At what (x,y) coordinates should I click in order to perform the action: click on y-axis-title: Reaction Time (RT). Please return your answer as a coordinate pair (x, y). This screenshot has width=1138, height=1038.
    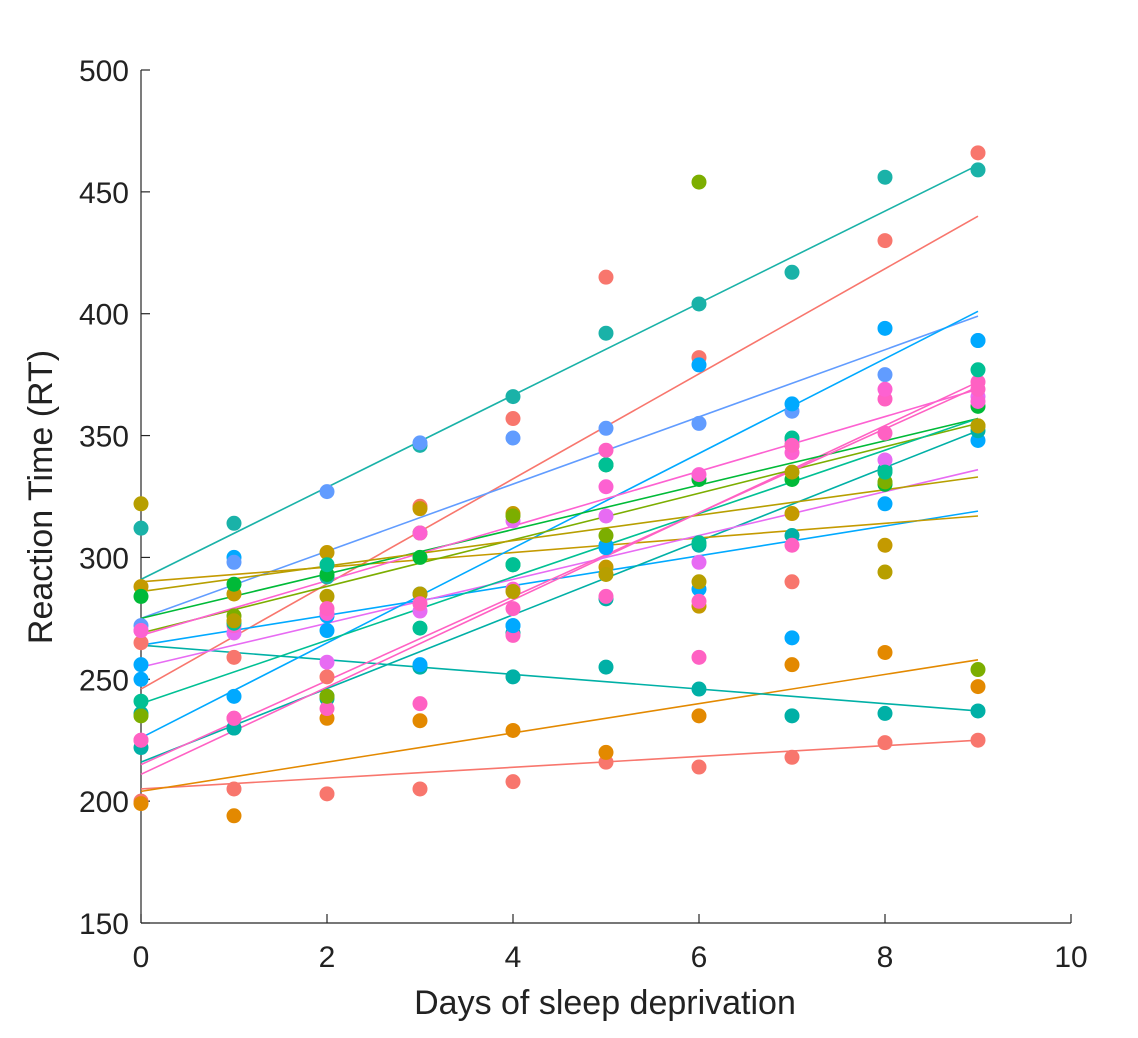
    Looking at the image, I should click on (41, 497).